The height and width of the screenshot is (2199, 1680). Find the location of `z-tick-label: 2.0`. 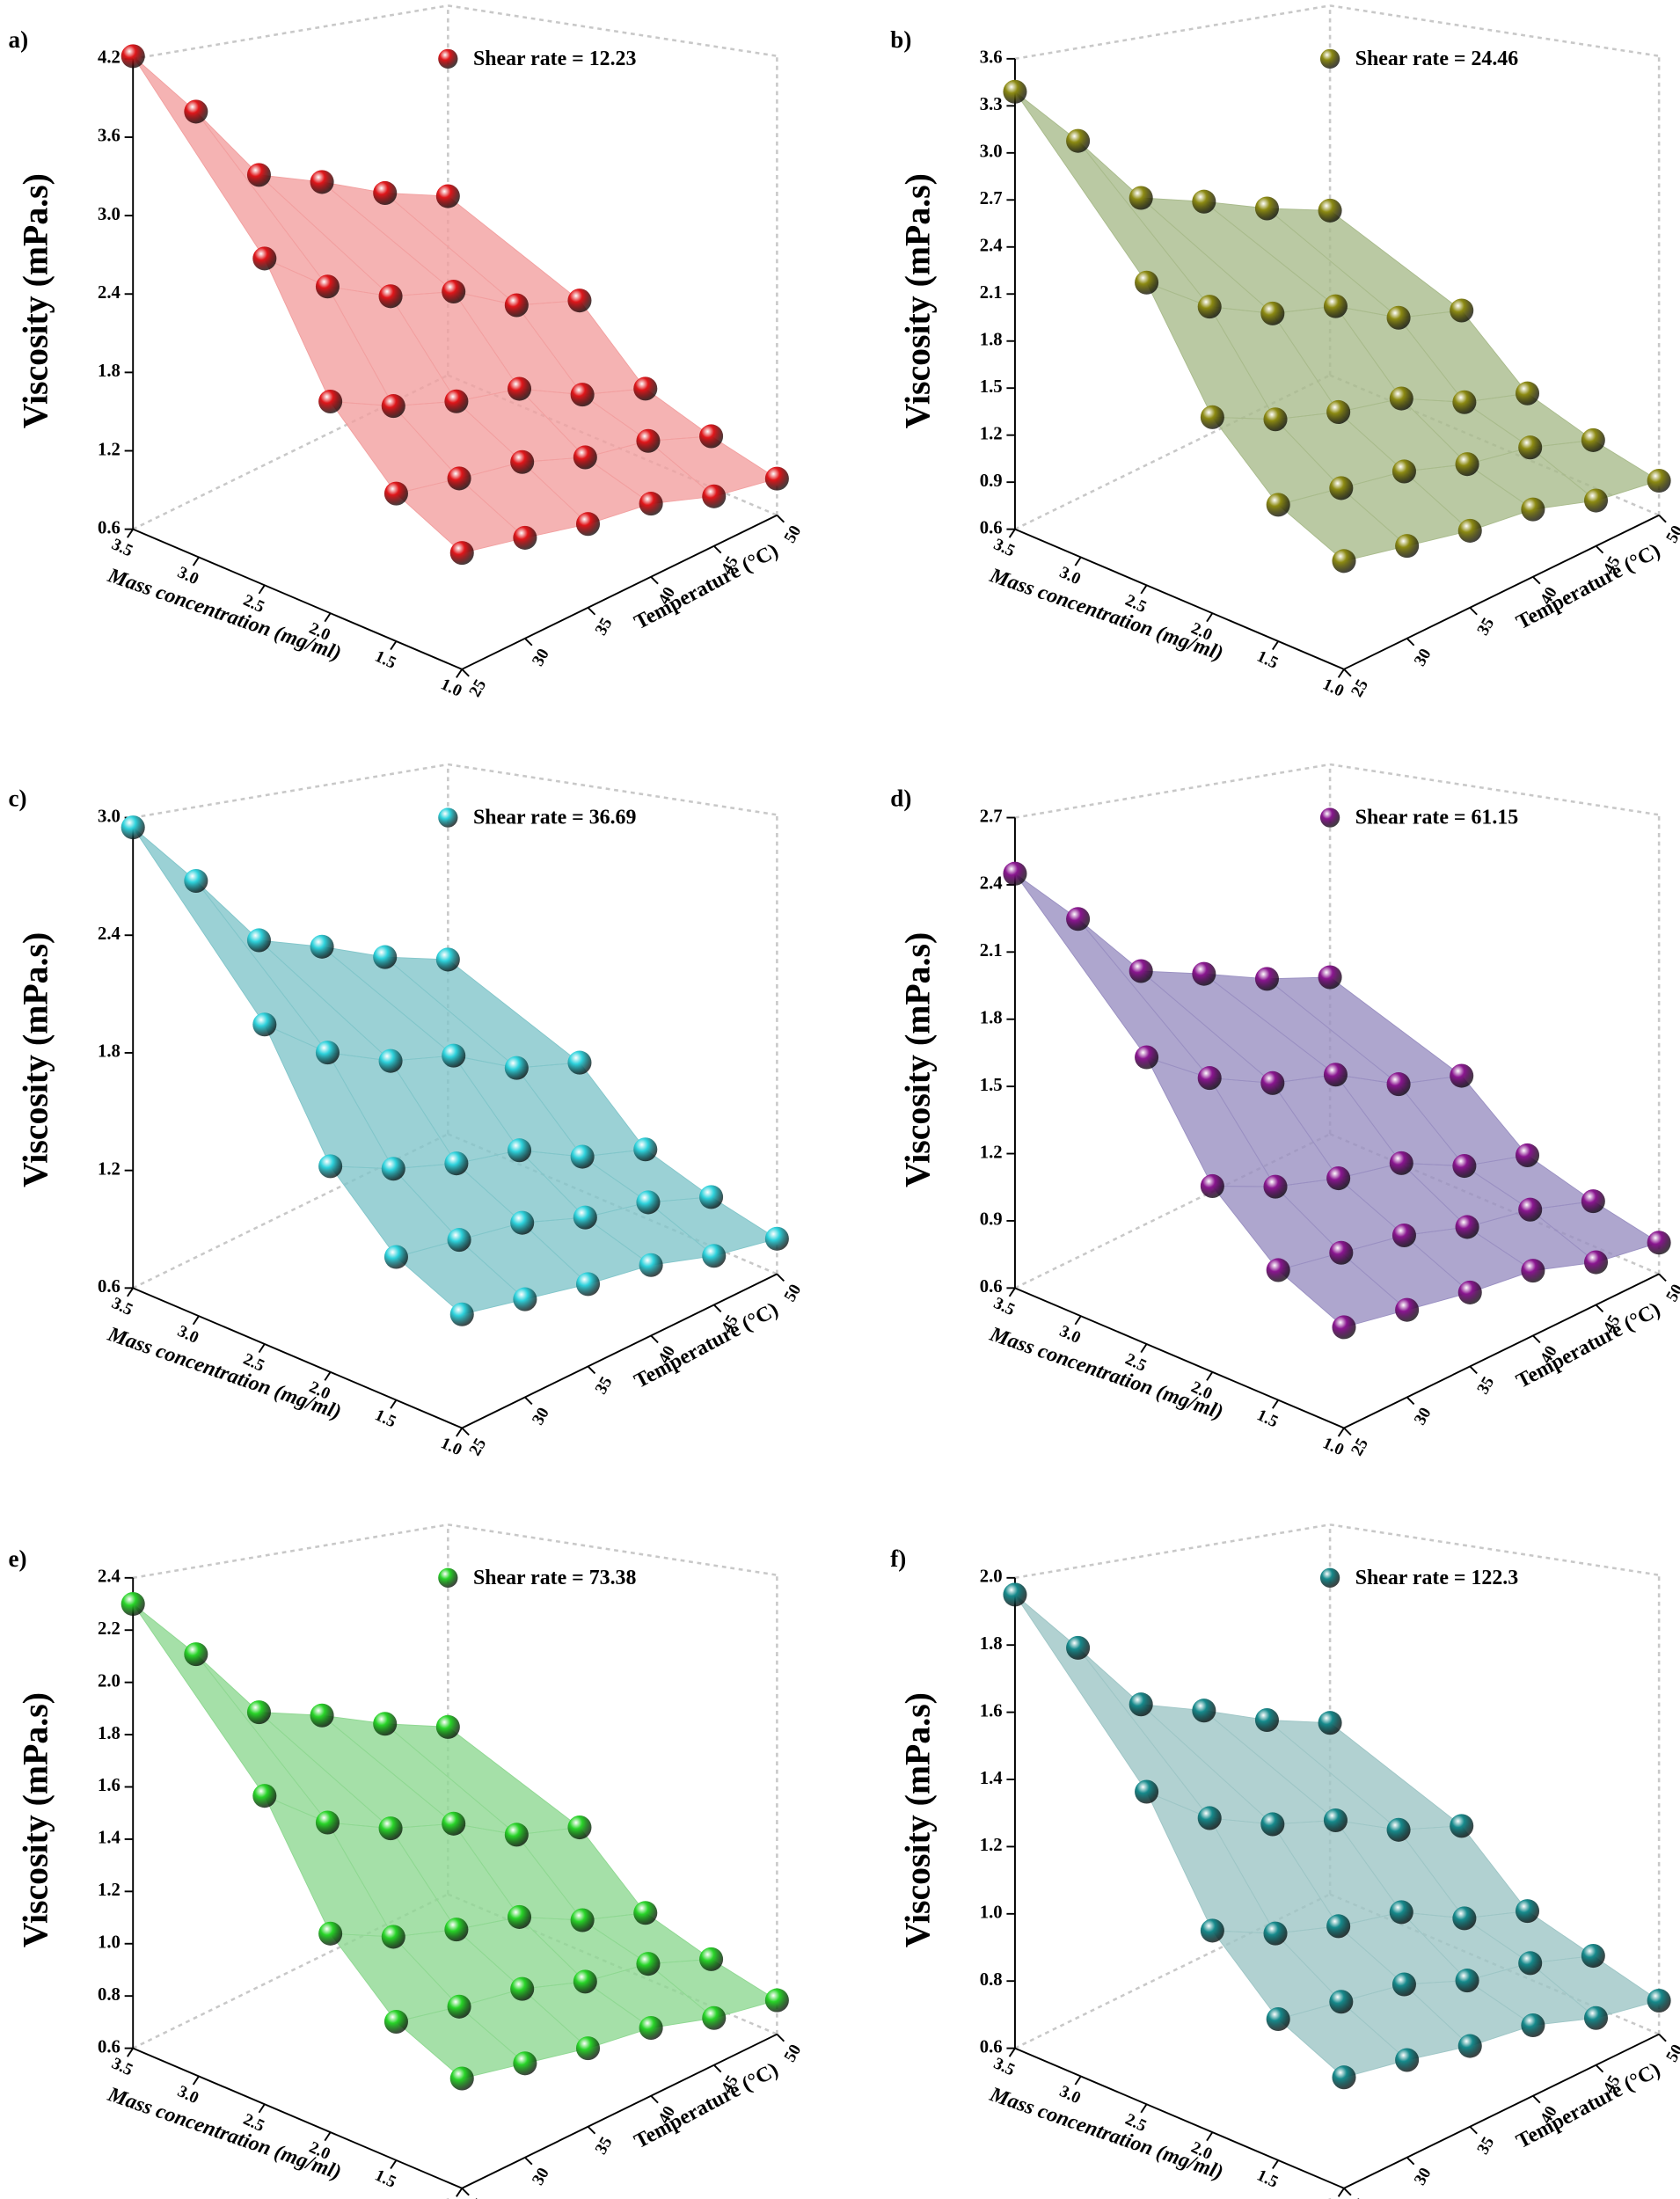

z-tick-label: 2.0 is located at coordinates (991, 1577).